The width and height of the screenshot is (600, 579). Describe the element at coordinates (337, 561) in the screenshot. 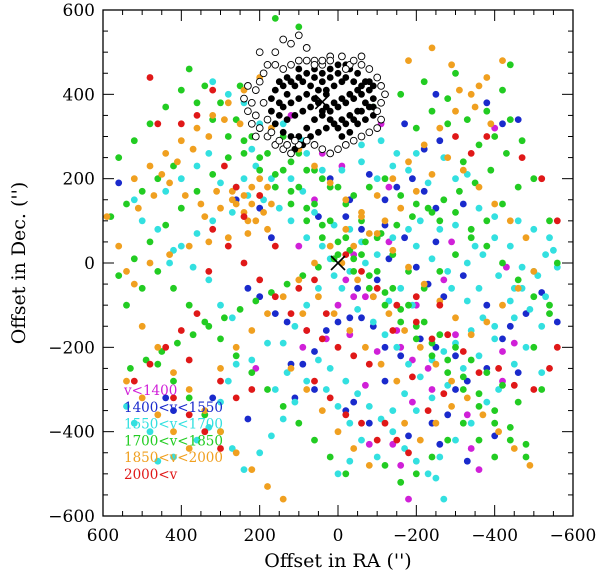

I see `x-axis-title: Offset in RA ('')` at that location.